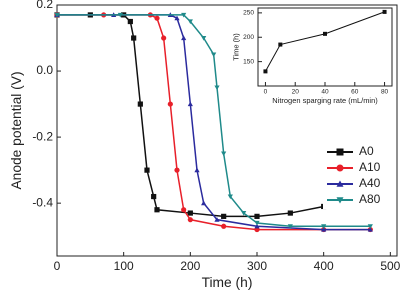 The width and height of the screenshot is (400, 300). What do you see at coordinates (324, 266) in the screenshot?
I see `x-tick-label: 400` at bounding box center [324, 266].